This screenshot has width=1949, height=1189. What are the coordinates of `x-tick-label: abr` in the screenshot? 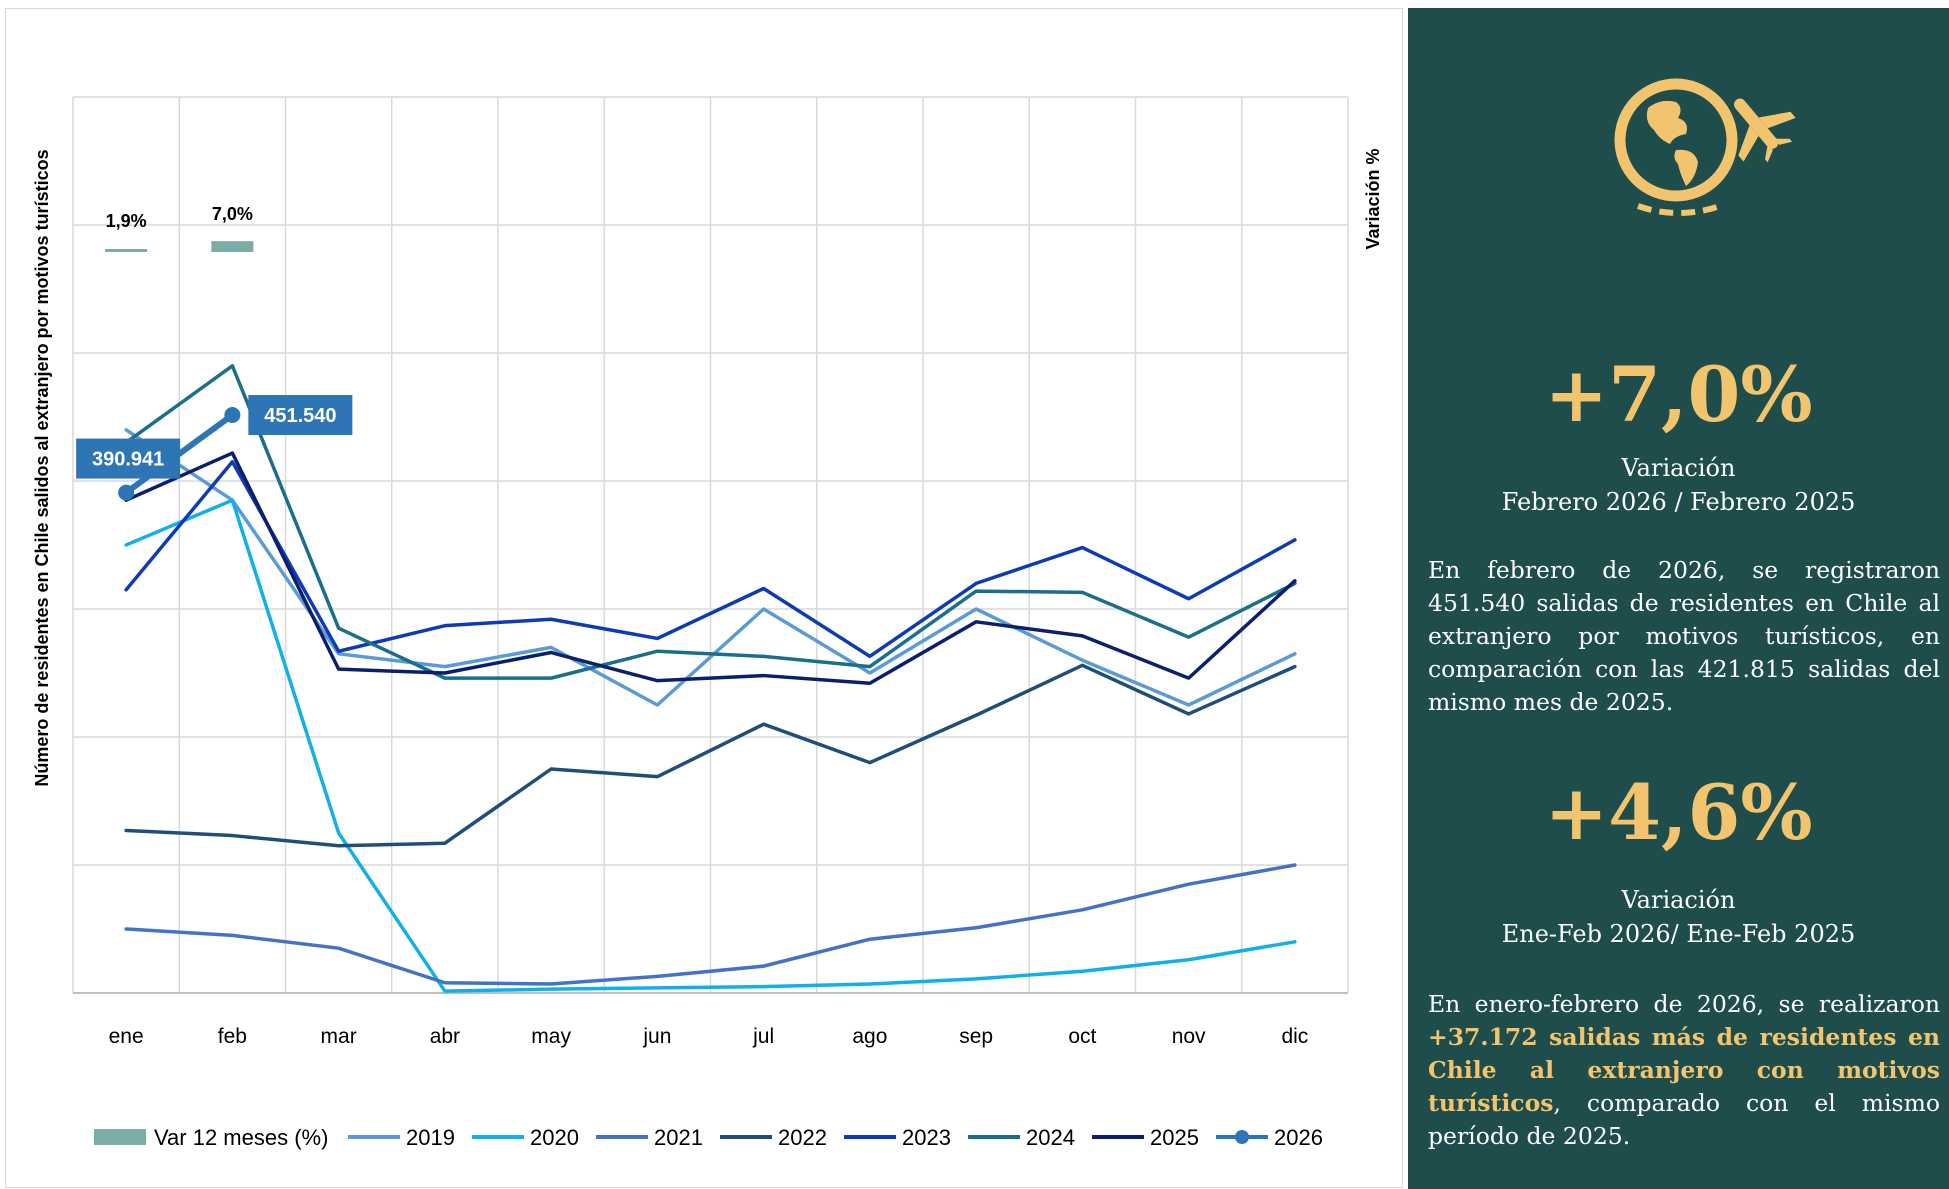 It's located at (445, 1036).